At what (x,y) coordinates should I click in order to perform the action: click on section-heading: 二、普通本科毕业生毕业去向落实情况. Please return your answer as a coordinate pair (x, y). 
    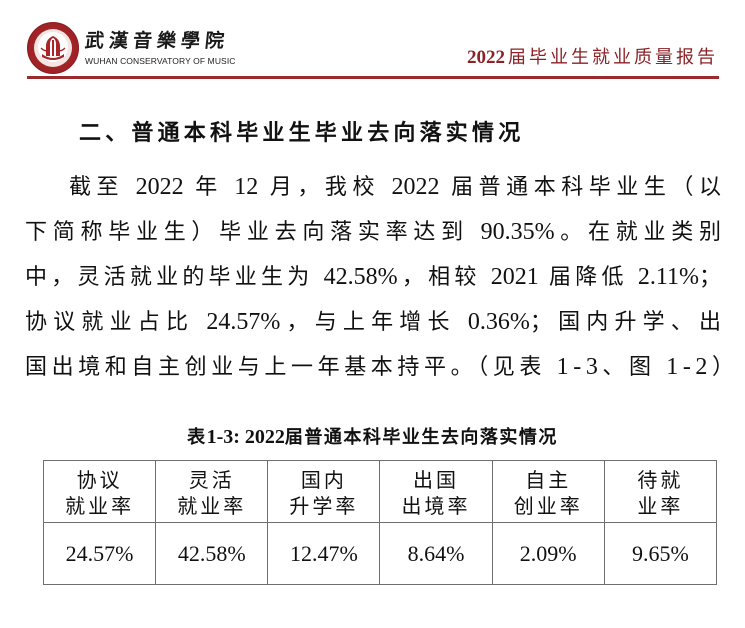
    Looking at the image, I should click on (302, 133).